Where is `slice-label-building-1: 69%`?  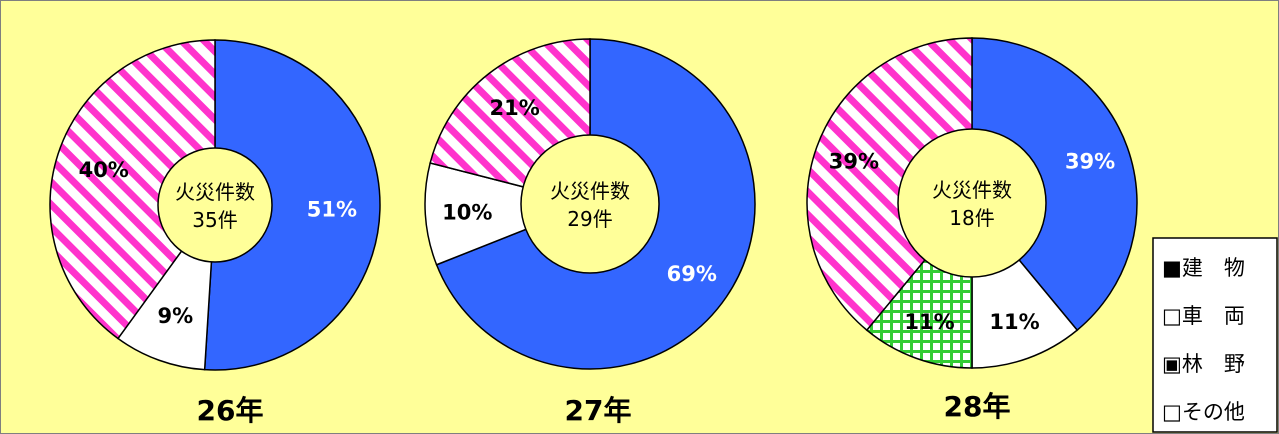 slice-label-building-1: 69% is located at coordinates (692, 274).